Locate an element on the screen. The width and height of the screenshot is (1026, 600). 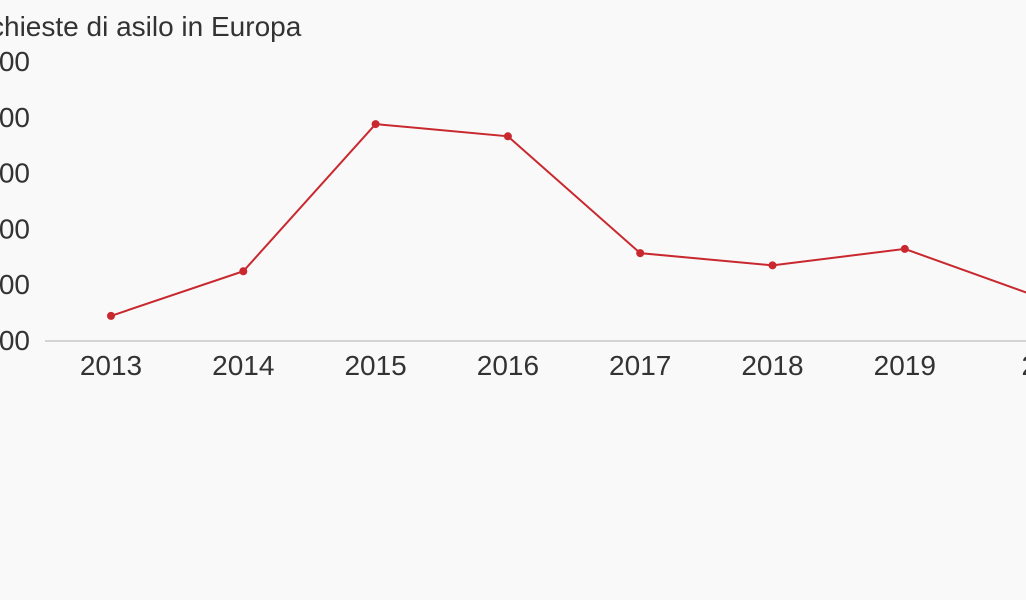
x-tick-label: 2014 is located at coordinates (243, 365).